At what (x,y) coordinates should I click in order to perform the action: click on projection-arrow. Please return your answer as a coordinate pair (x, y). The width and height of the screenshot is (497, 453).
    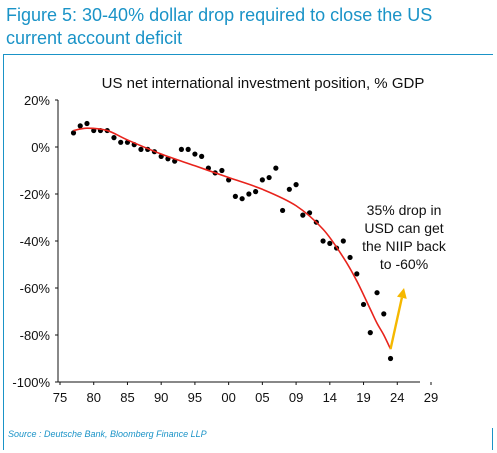
    Looking at the image, I should click on (398, 319).